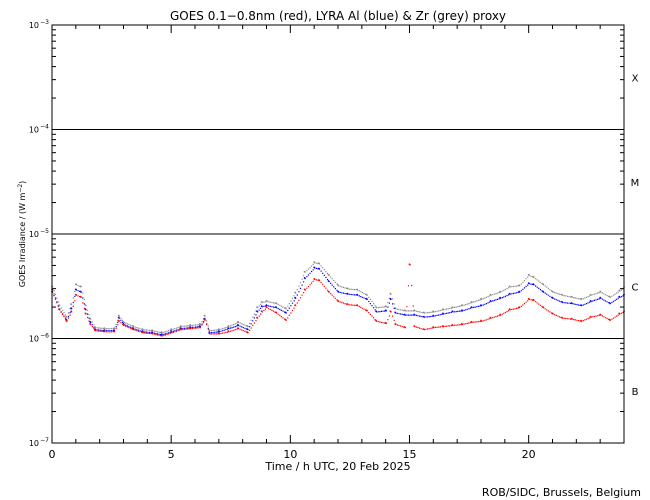 The width and height of the screenshot is (650, 500). Describe the element at coordinates (44, 127) in the screenshot. I see `y-tick-exponent: −4` at that location.